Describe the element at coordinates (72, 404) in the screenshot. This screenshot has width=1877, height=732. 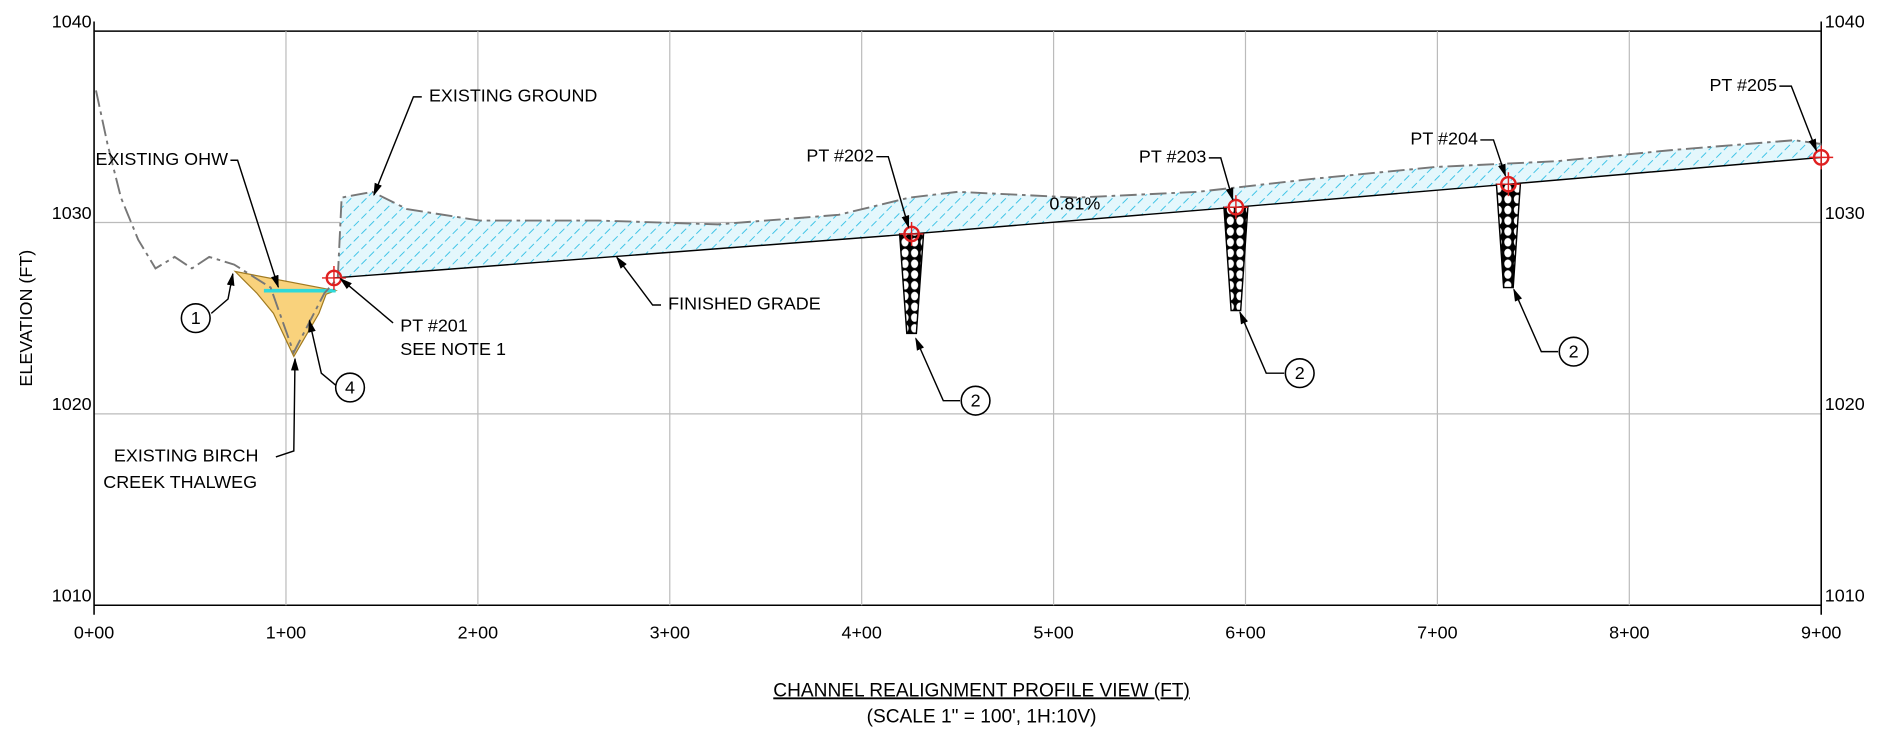
I see `y-tick-label: 1020` at that location.